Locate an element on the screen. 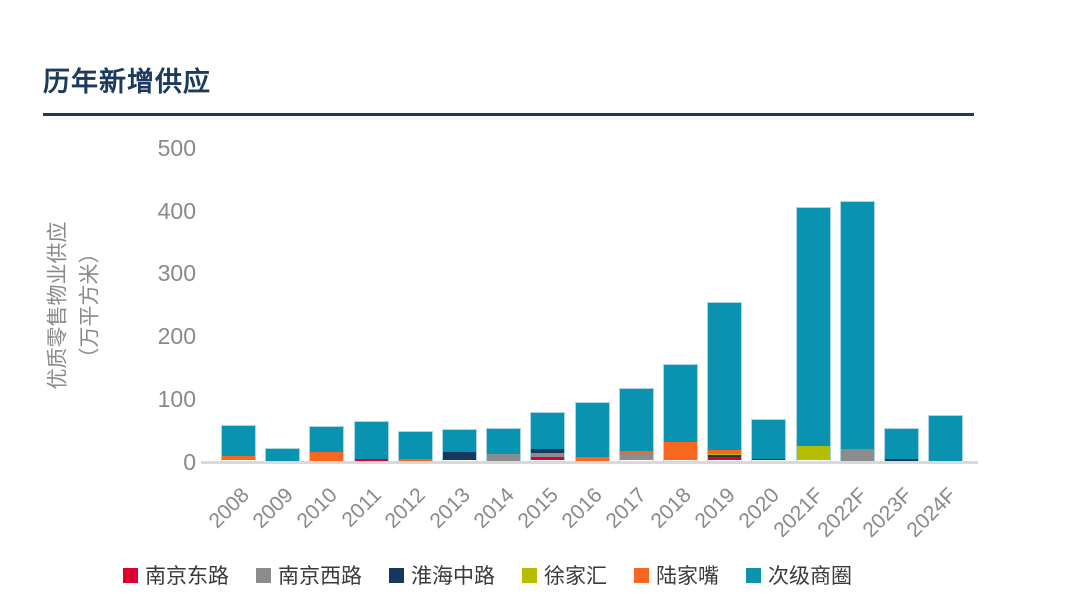  bar-2017 is located at coordinates (636, 425).